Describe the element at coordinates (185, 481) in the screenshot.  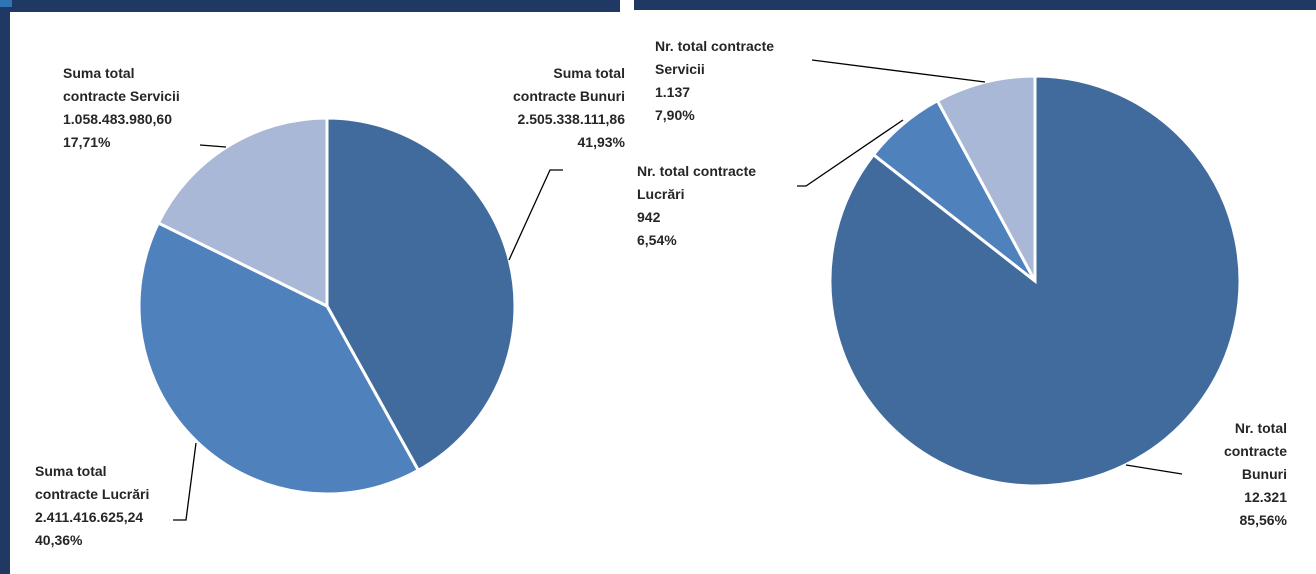
I see `pie1-leader-lucrari` at that location.